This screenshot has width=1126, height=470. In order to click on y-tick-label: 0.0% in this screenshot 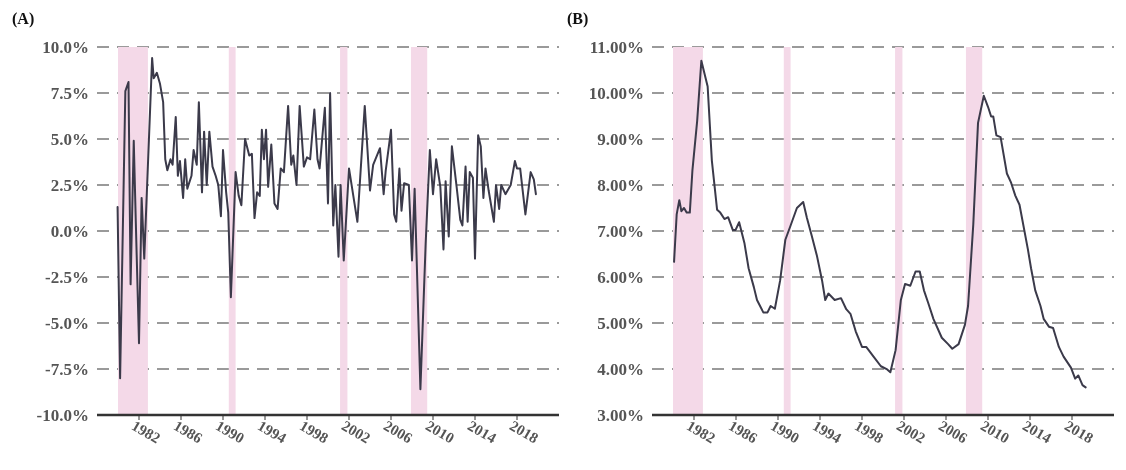, I will do `click(69, 232)`.